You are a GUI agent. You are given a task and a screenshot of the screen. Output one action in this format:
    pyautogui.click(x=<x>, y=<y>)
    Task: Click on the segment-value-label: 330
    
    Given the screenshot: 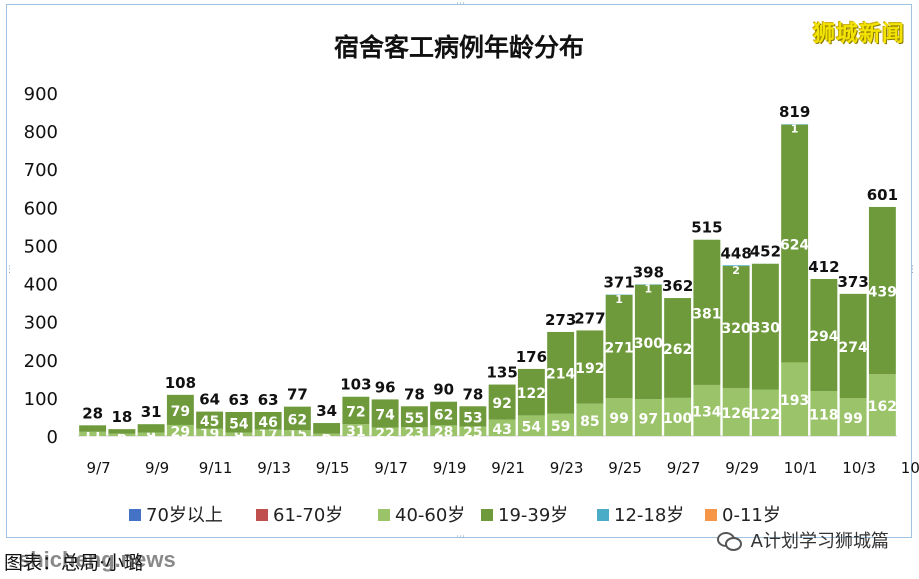 What is the action you would take?
    pyautogui.click(x=765, y=329)
    